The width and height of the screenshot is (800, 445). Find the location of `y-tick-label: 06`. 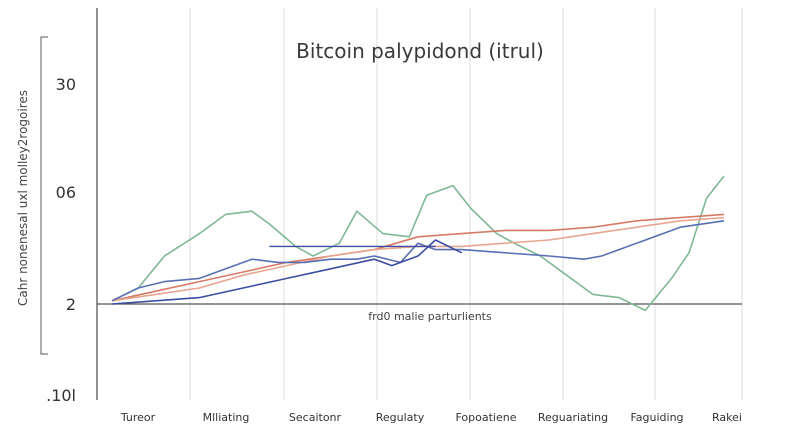

y-tick-label: 06 is located at coordinates (66, 192).